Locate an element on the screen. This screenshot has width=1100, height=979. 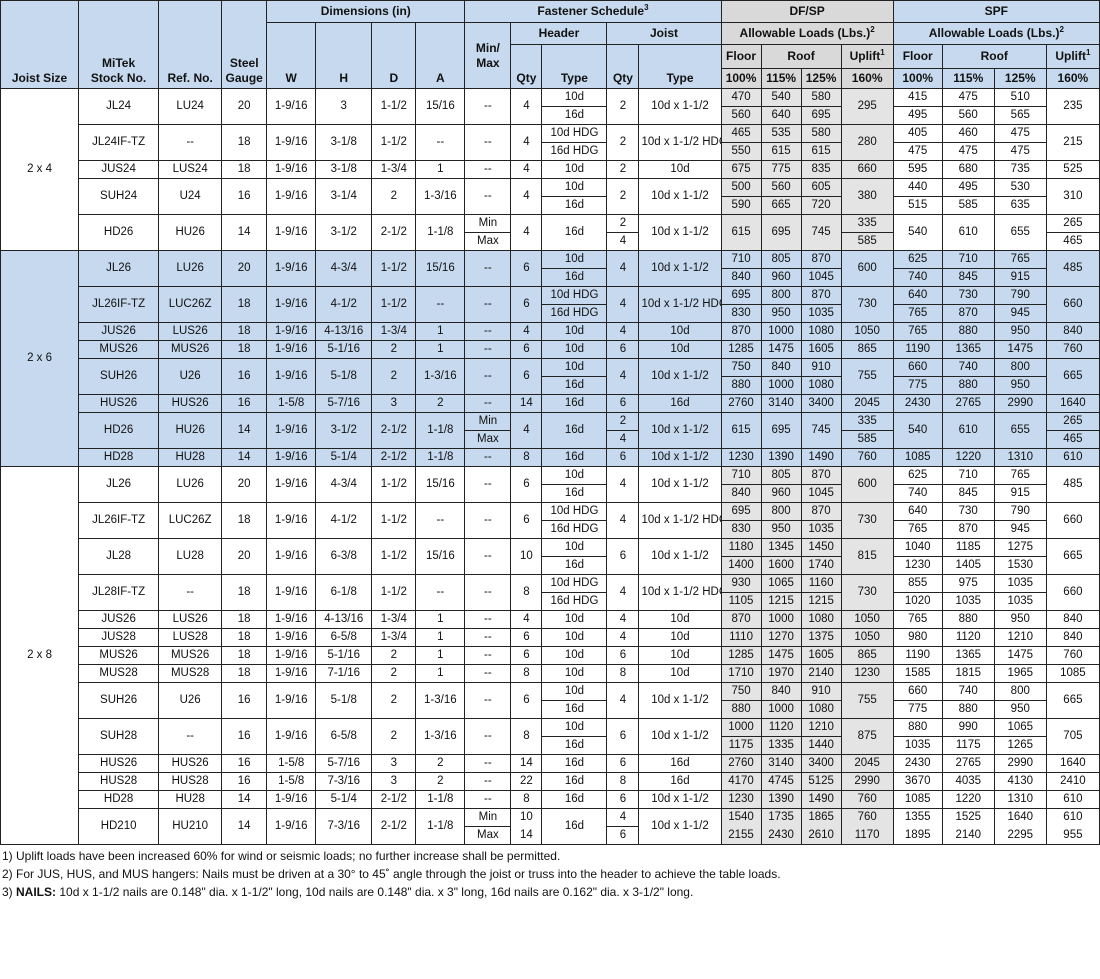
dfsp-load-cell: 1215 is located at coordinates (821, 601).